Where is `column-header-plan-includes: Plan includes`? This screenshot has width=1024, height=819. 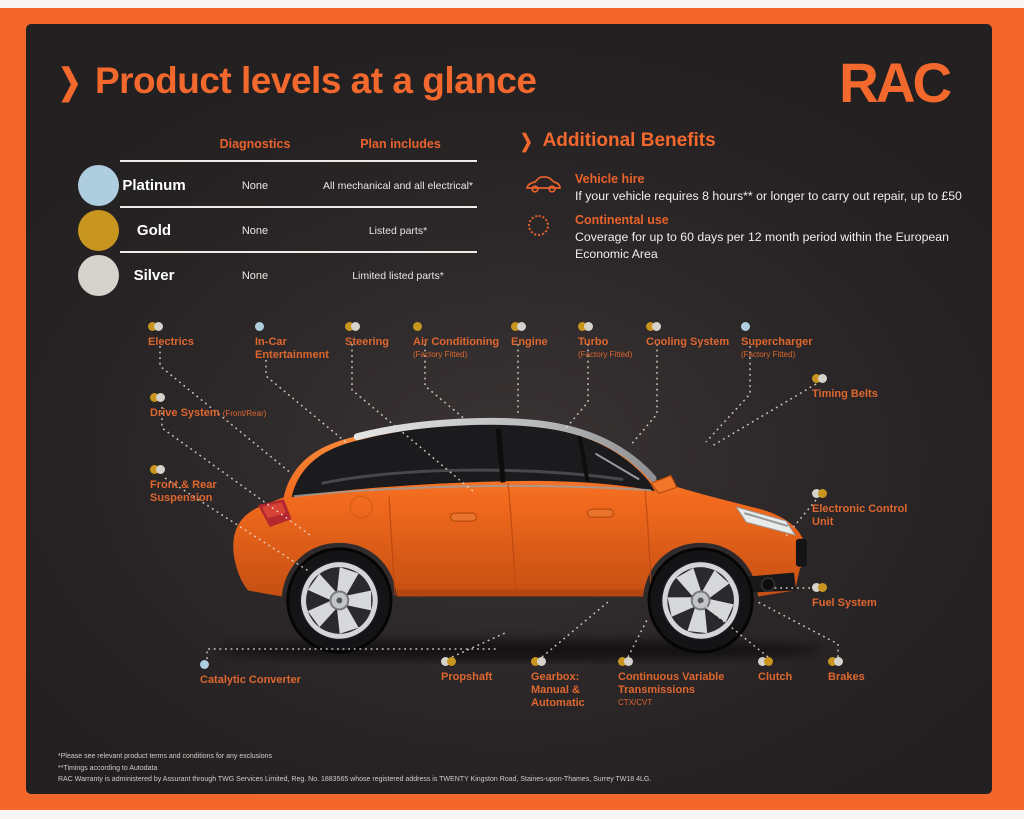 column-header-plan-includes: Plan includes is located at coordinates (400, 144).